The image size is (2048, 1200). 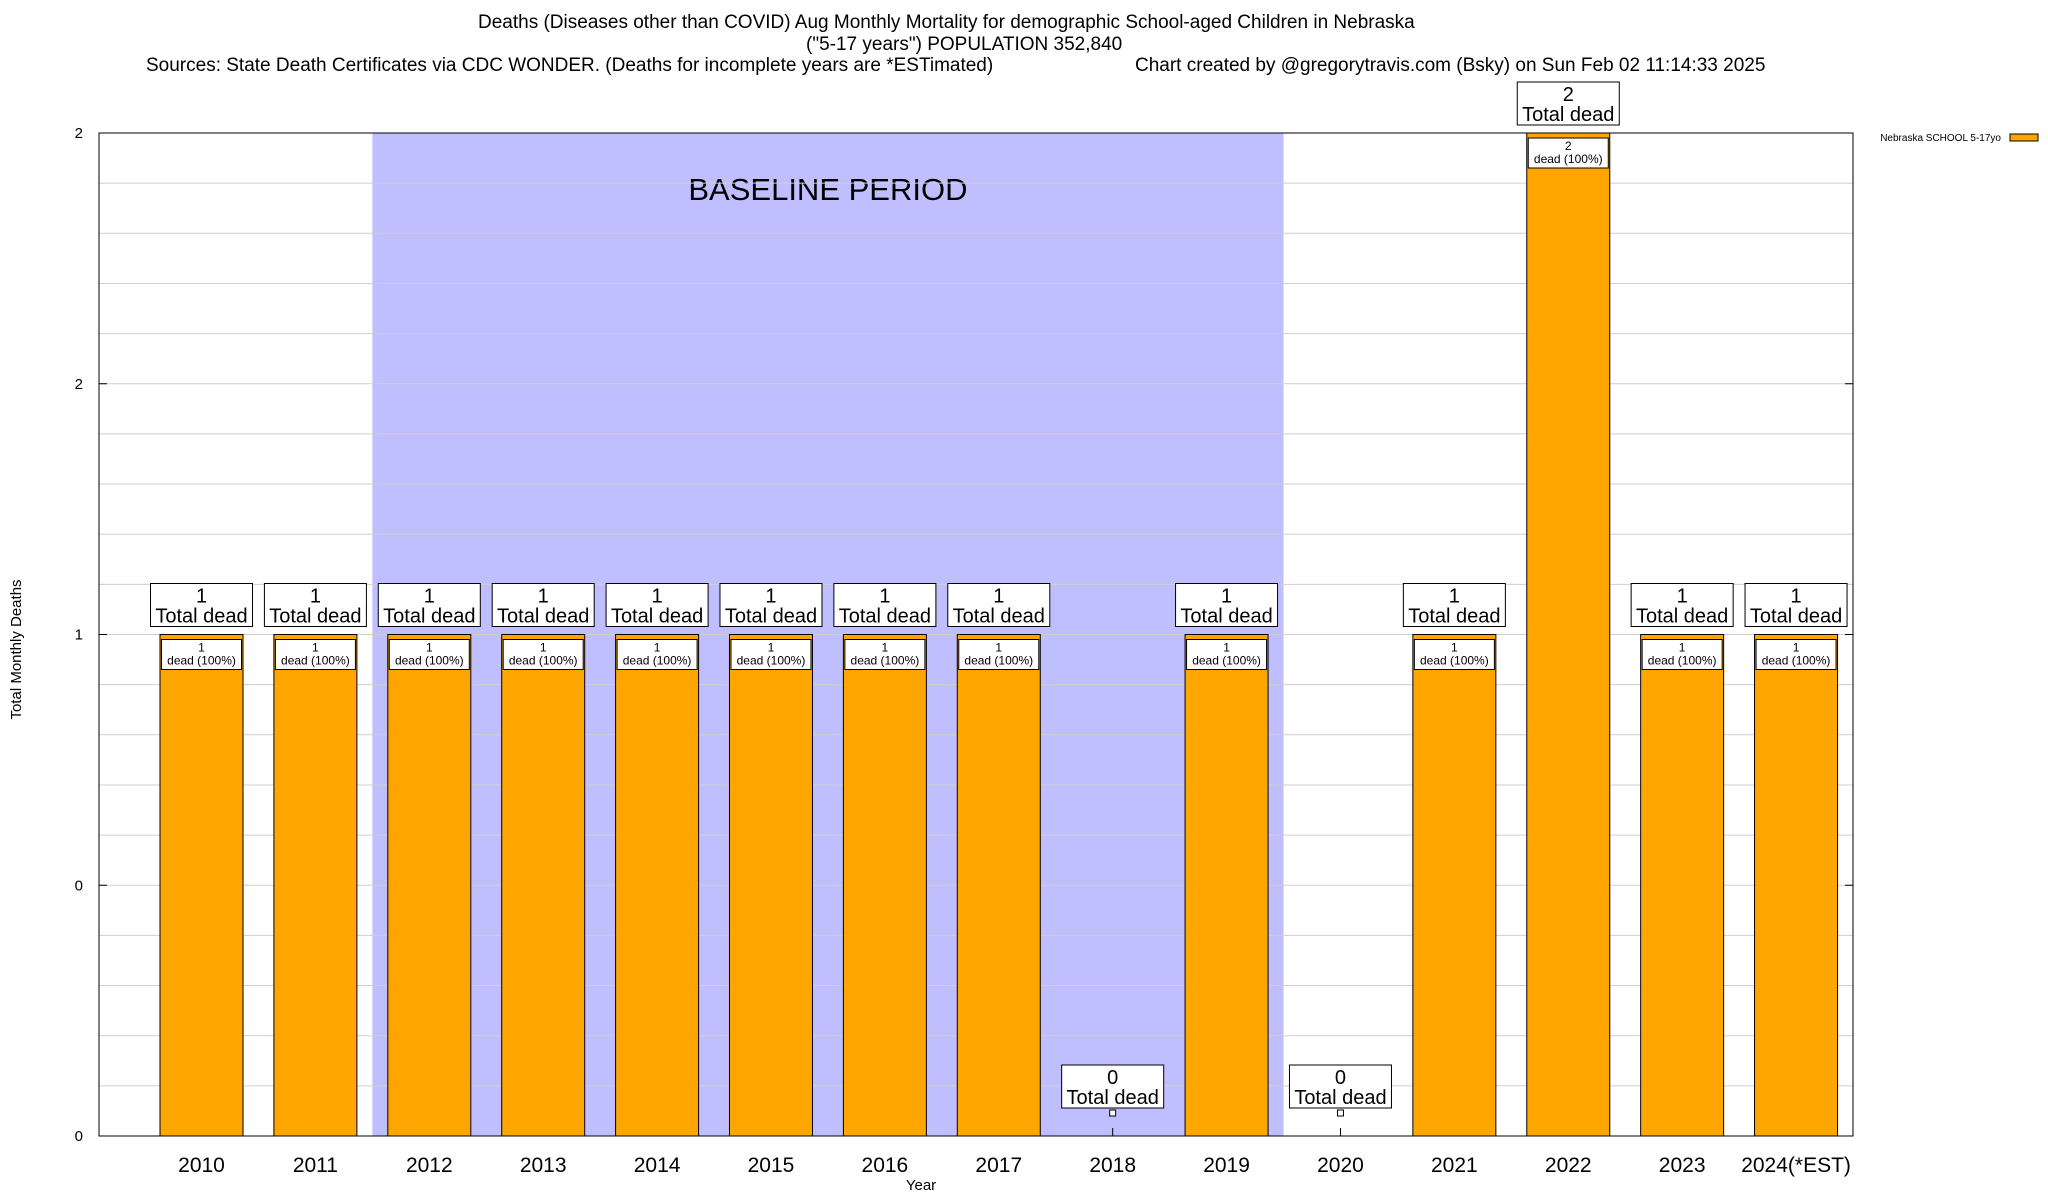 What do you see at coordinates (201, 1165) in the screenshot?
I see `x-tick-label: 2010` at bounding box center [201, 1165].